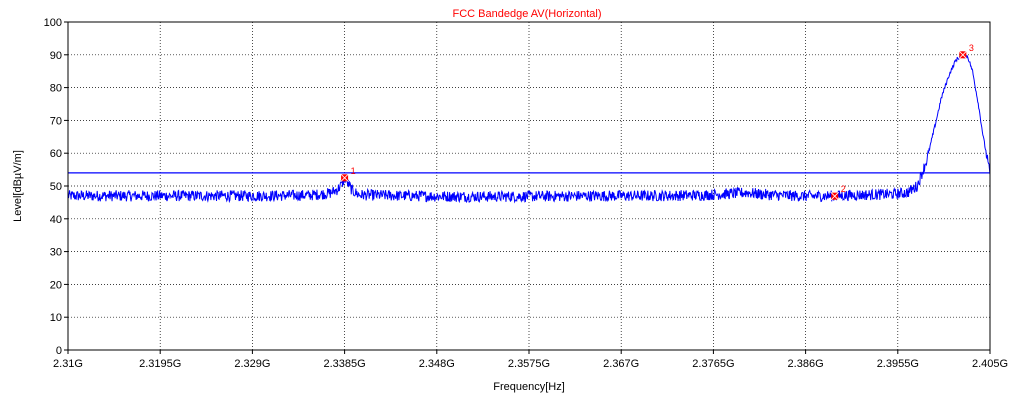 Image resolution: width=1015 pixels, height=403 pixels. What do you see at coordinates (990, 364) in the screenshot?
I see `x-tick-label: 2.405G` at bounding box center [990, 364].